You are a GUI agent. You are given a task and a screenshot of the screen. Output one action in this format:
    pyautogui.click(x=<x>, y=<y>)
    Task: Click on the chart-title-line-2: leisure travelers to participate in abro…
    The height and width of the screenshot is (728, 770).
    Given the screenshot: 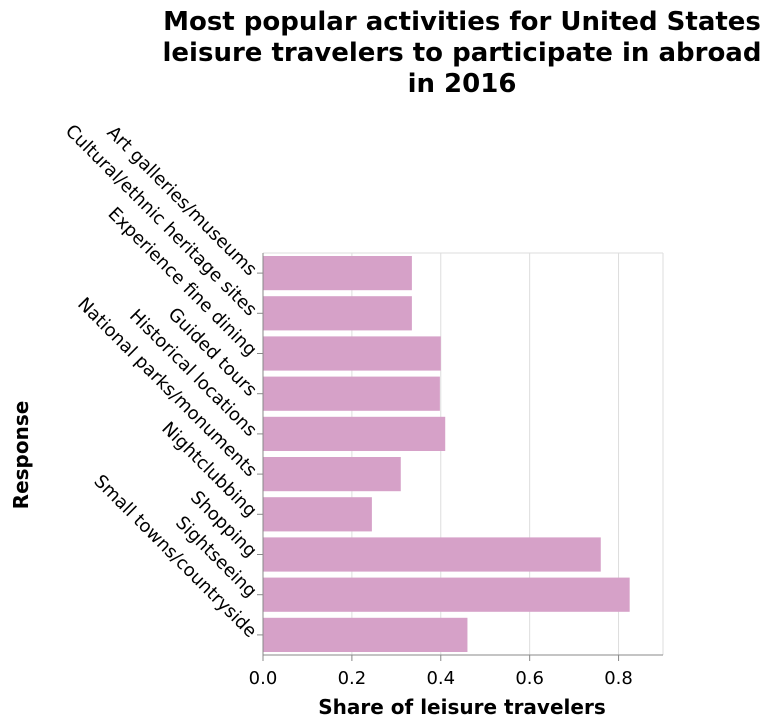 What is the action you would take?
    pyautogui.click(x=462, y=53)
    